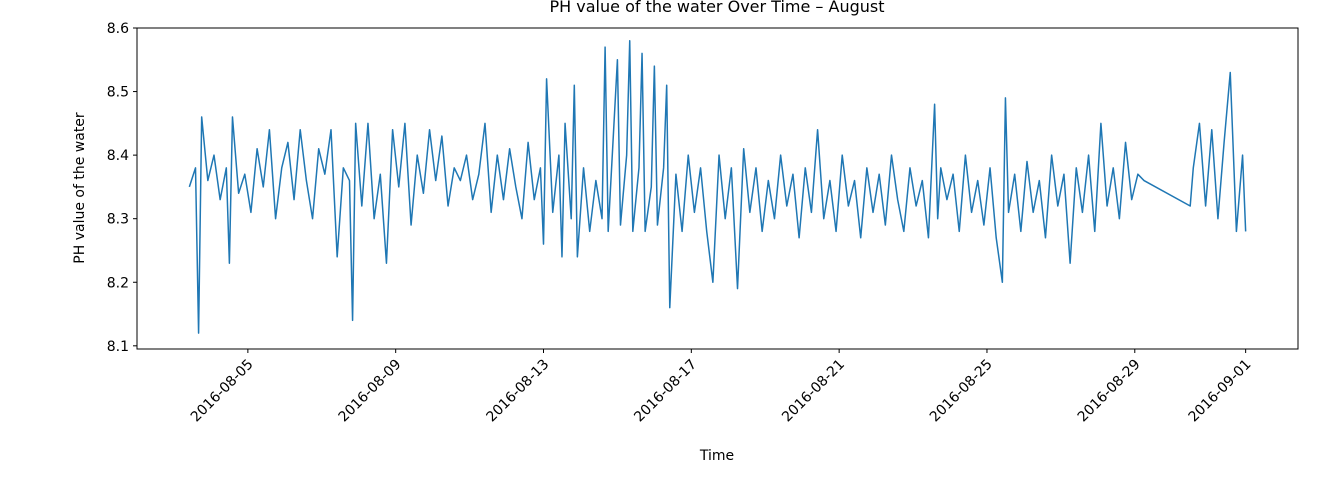  I want to click on y-tick-label: 8.3, so click(118, 220).